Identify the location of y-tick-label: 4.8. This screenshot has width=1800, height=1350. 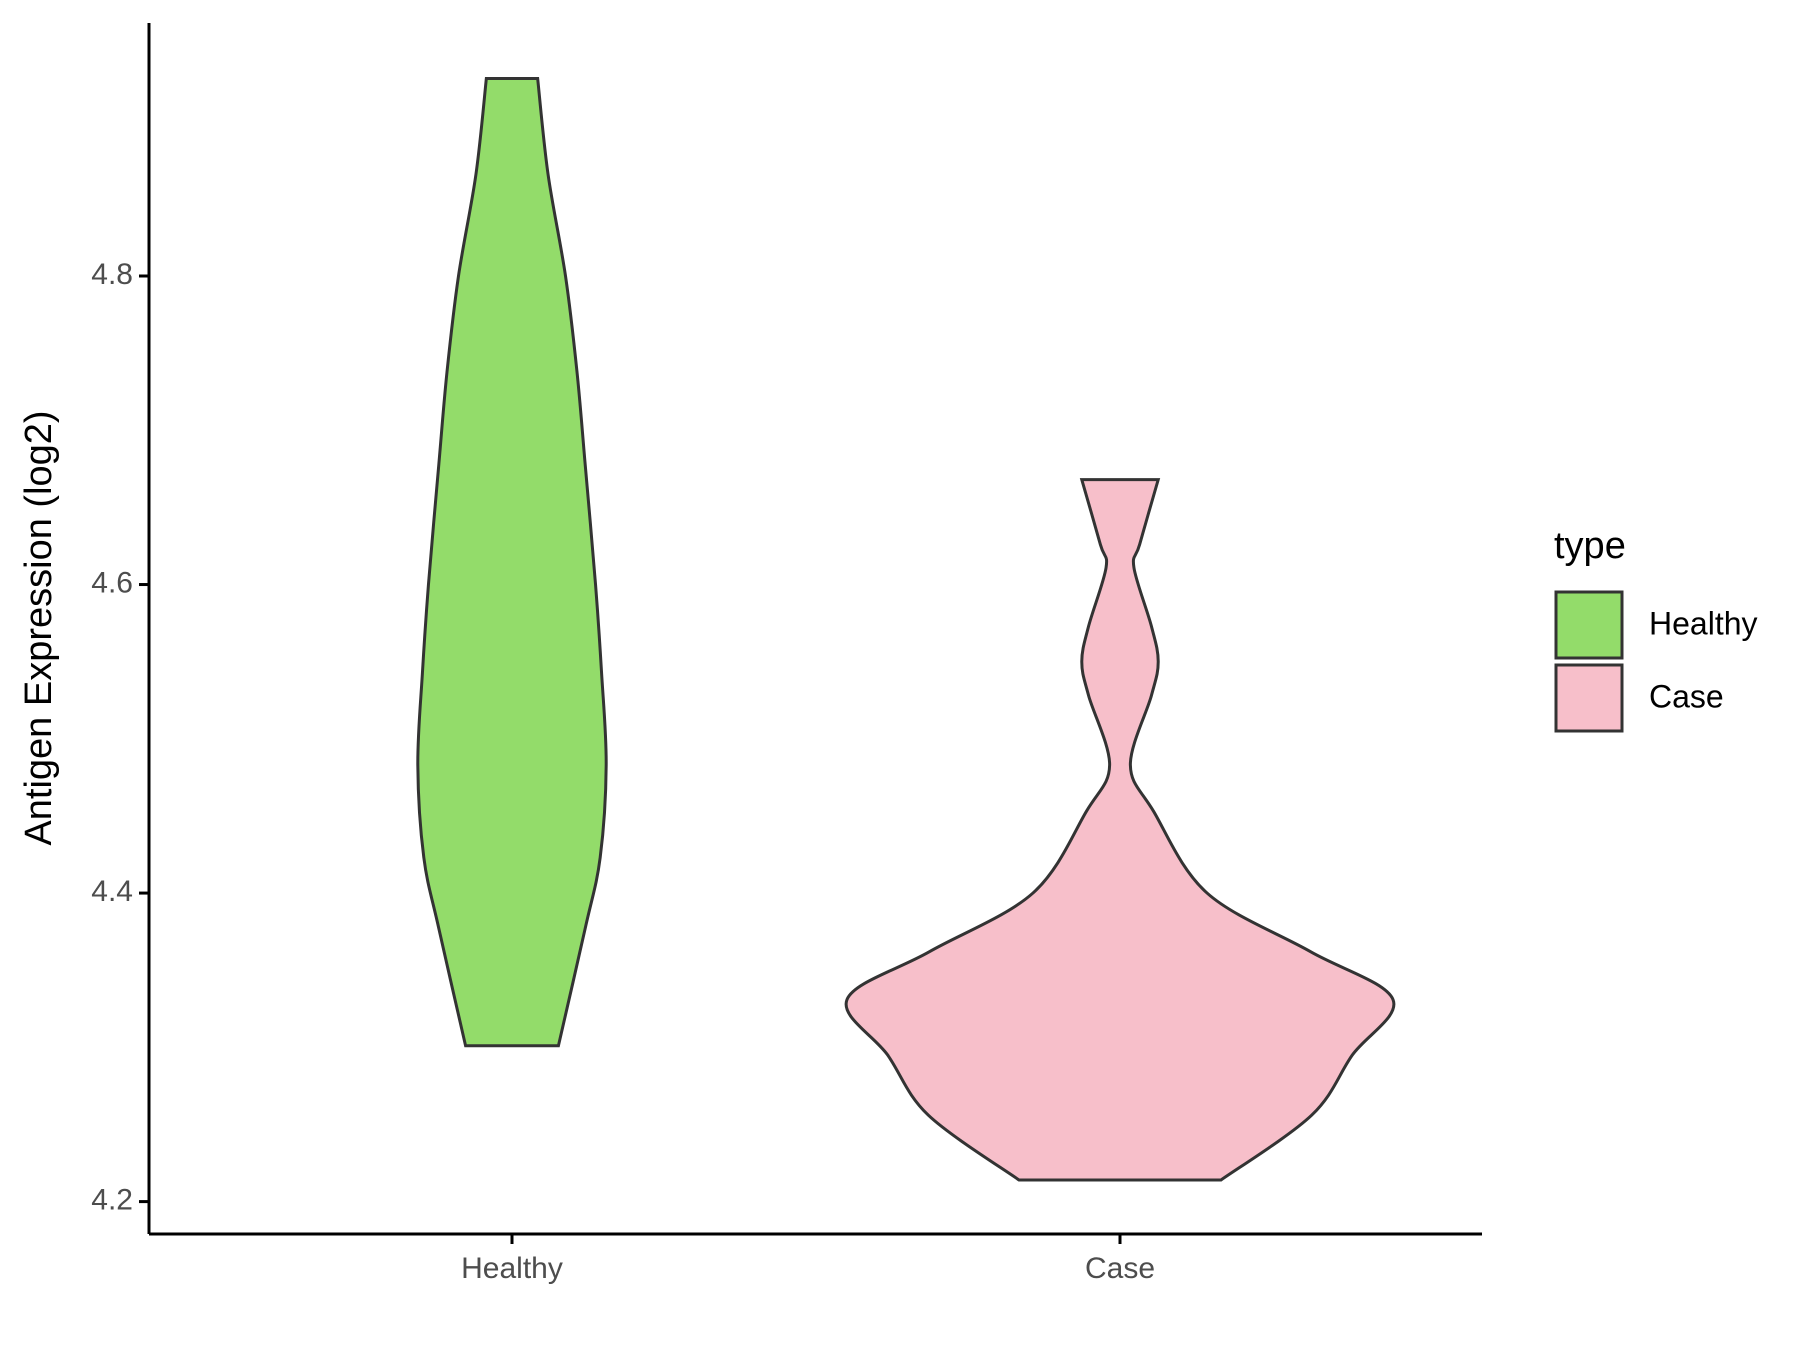
(112, 274).